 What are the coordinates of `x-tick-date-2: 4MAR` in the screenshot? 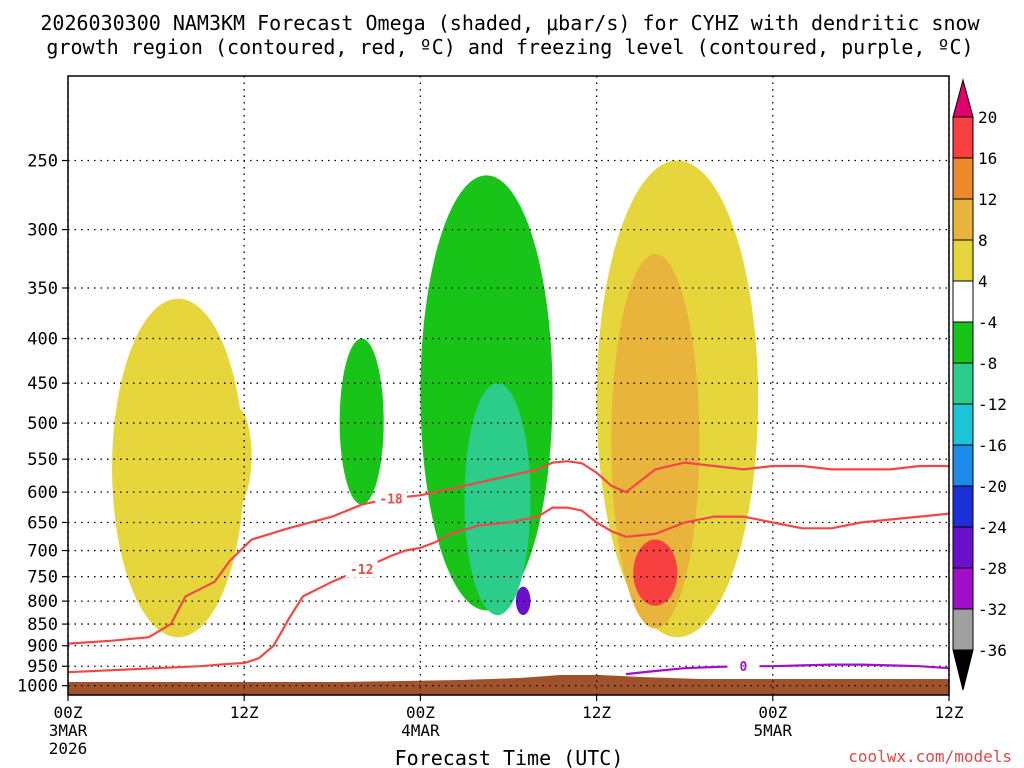 It's located at (420, 730).